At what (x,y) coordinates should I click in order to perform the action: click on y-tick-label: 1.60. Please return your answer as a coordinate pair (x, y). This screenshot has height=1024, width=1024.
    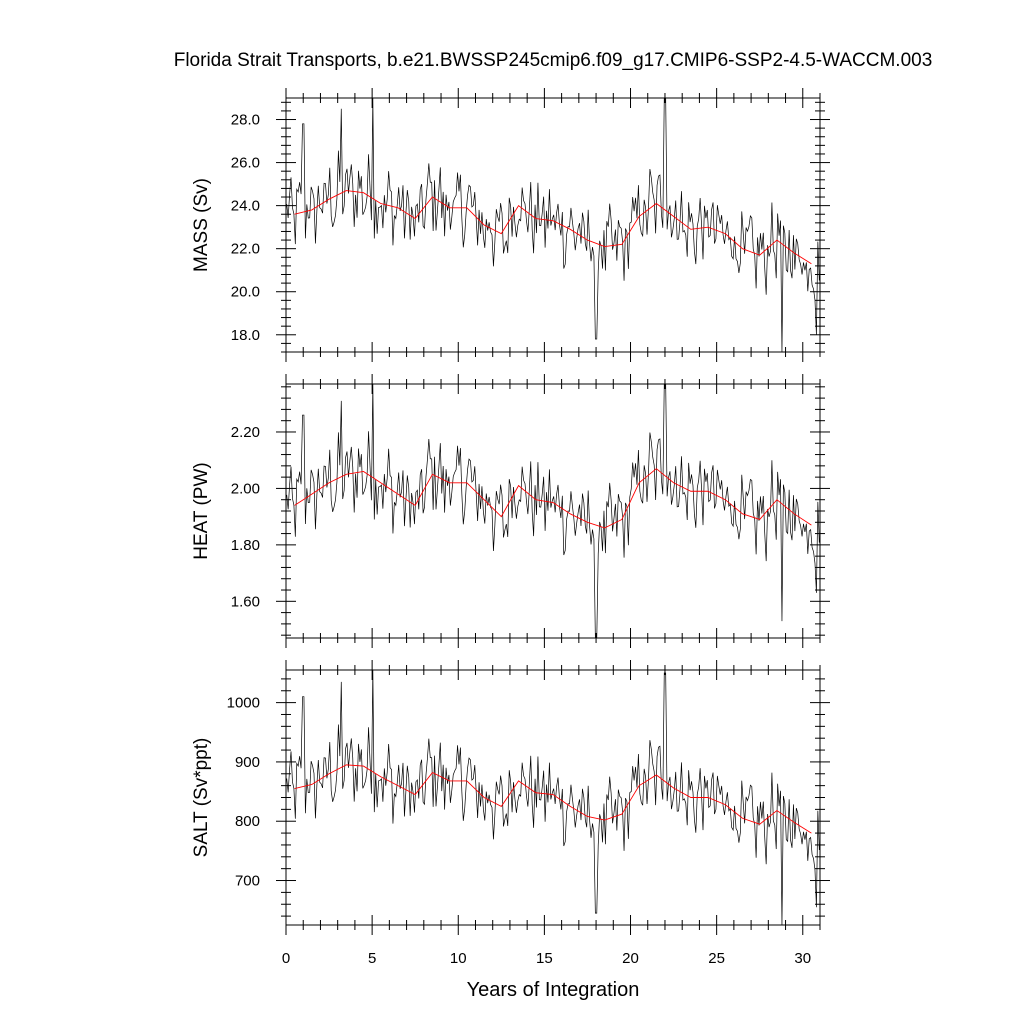
    Looking at the image, I should click on (245, 601).